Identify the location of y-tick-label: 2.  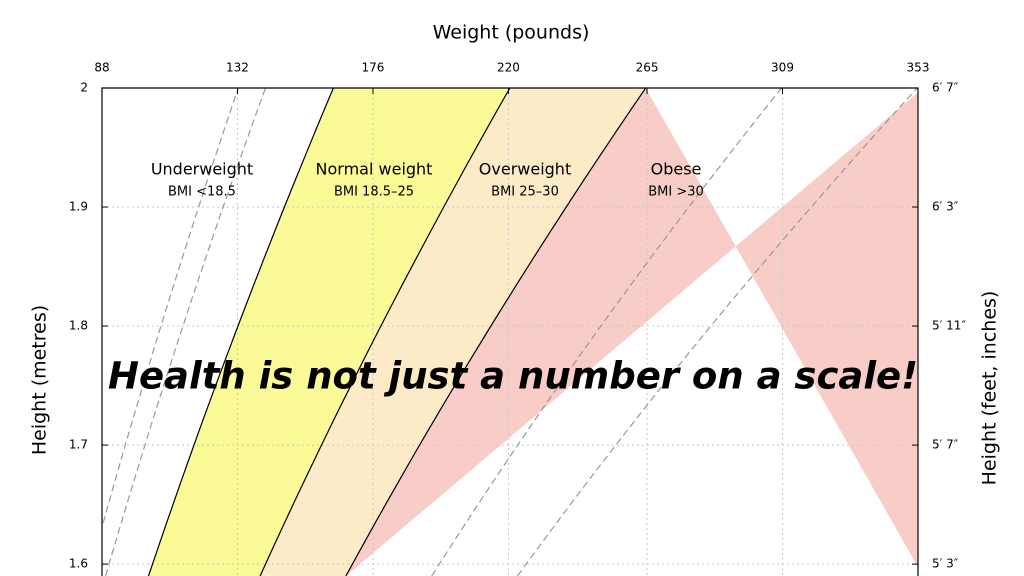
(84, 88).